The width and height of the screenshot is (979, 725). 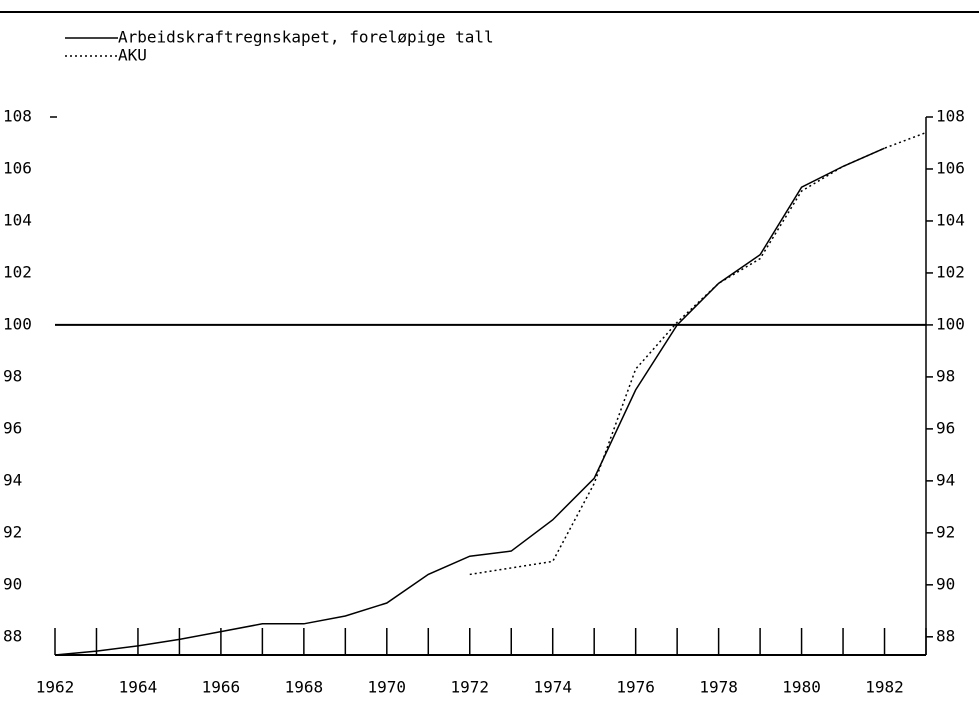 What do you see at coordinates (552, 687) in the screenshot?
I see `x-tick-label: 1974` at bounding box center [552, 687].